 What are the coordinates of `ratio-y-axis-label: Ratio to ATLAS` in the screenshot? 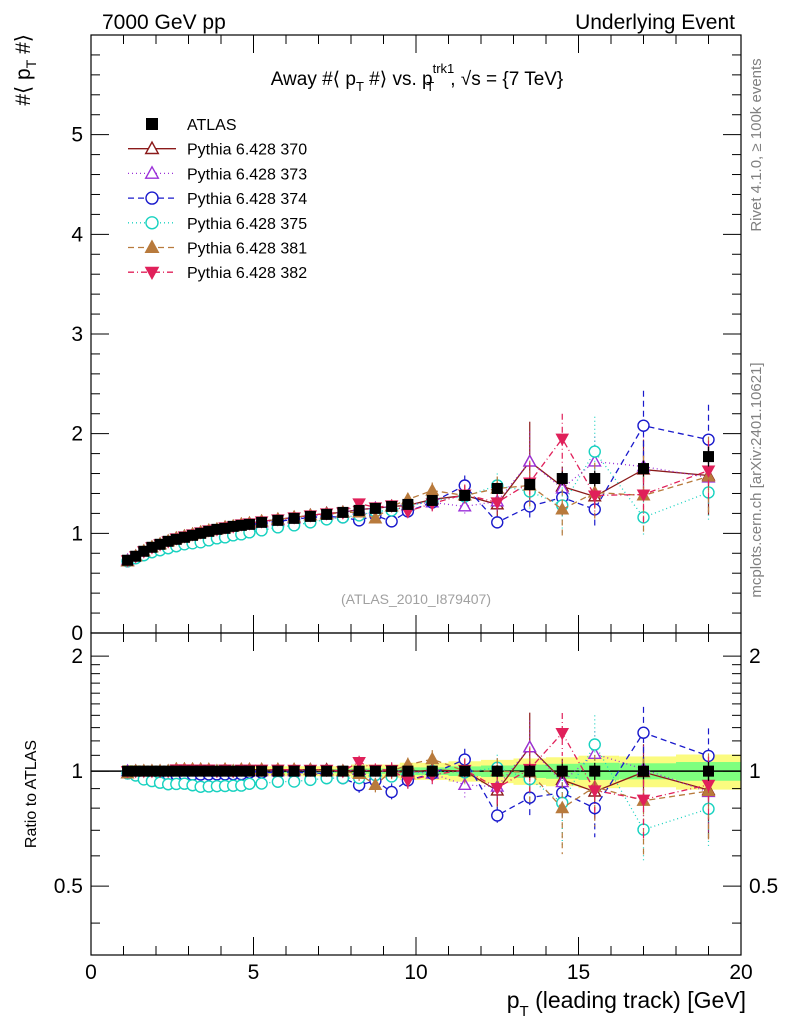 It's located at (31, 794).